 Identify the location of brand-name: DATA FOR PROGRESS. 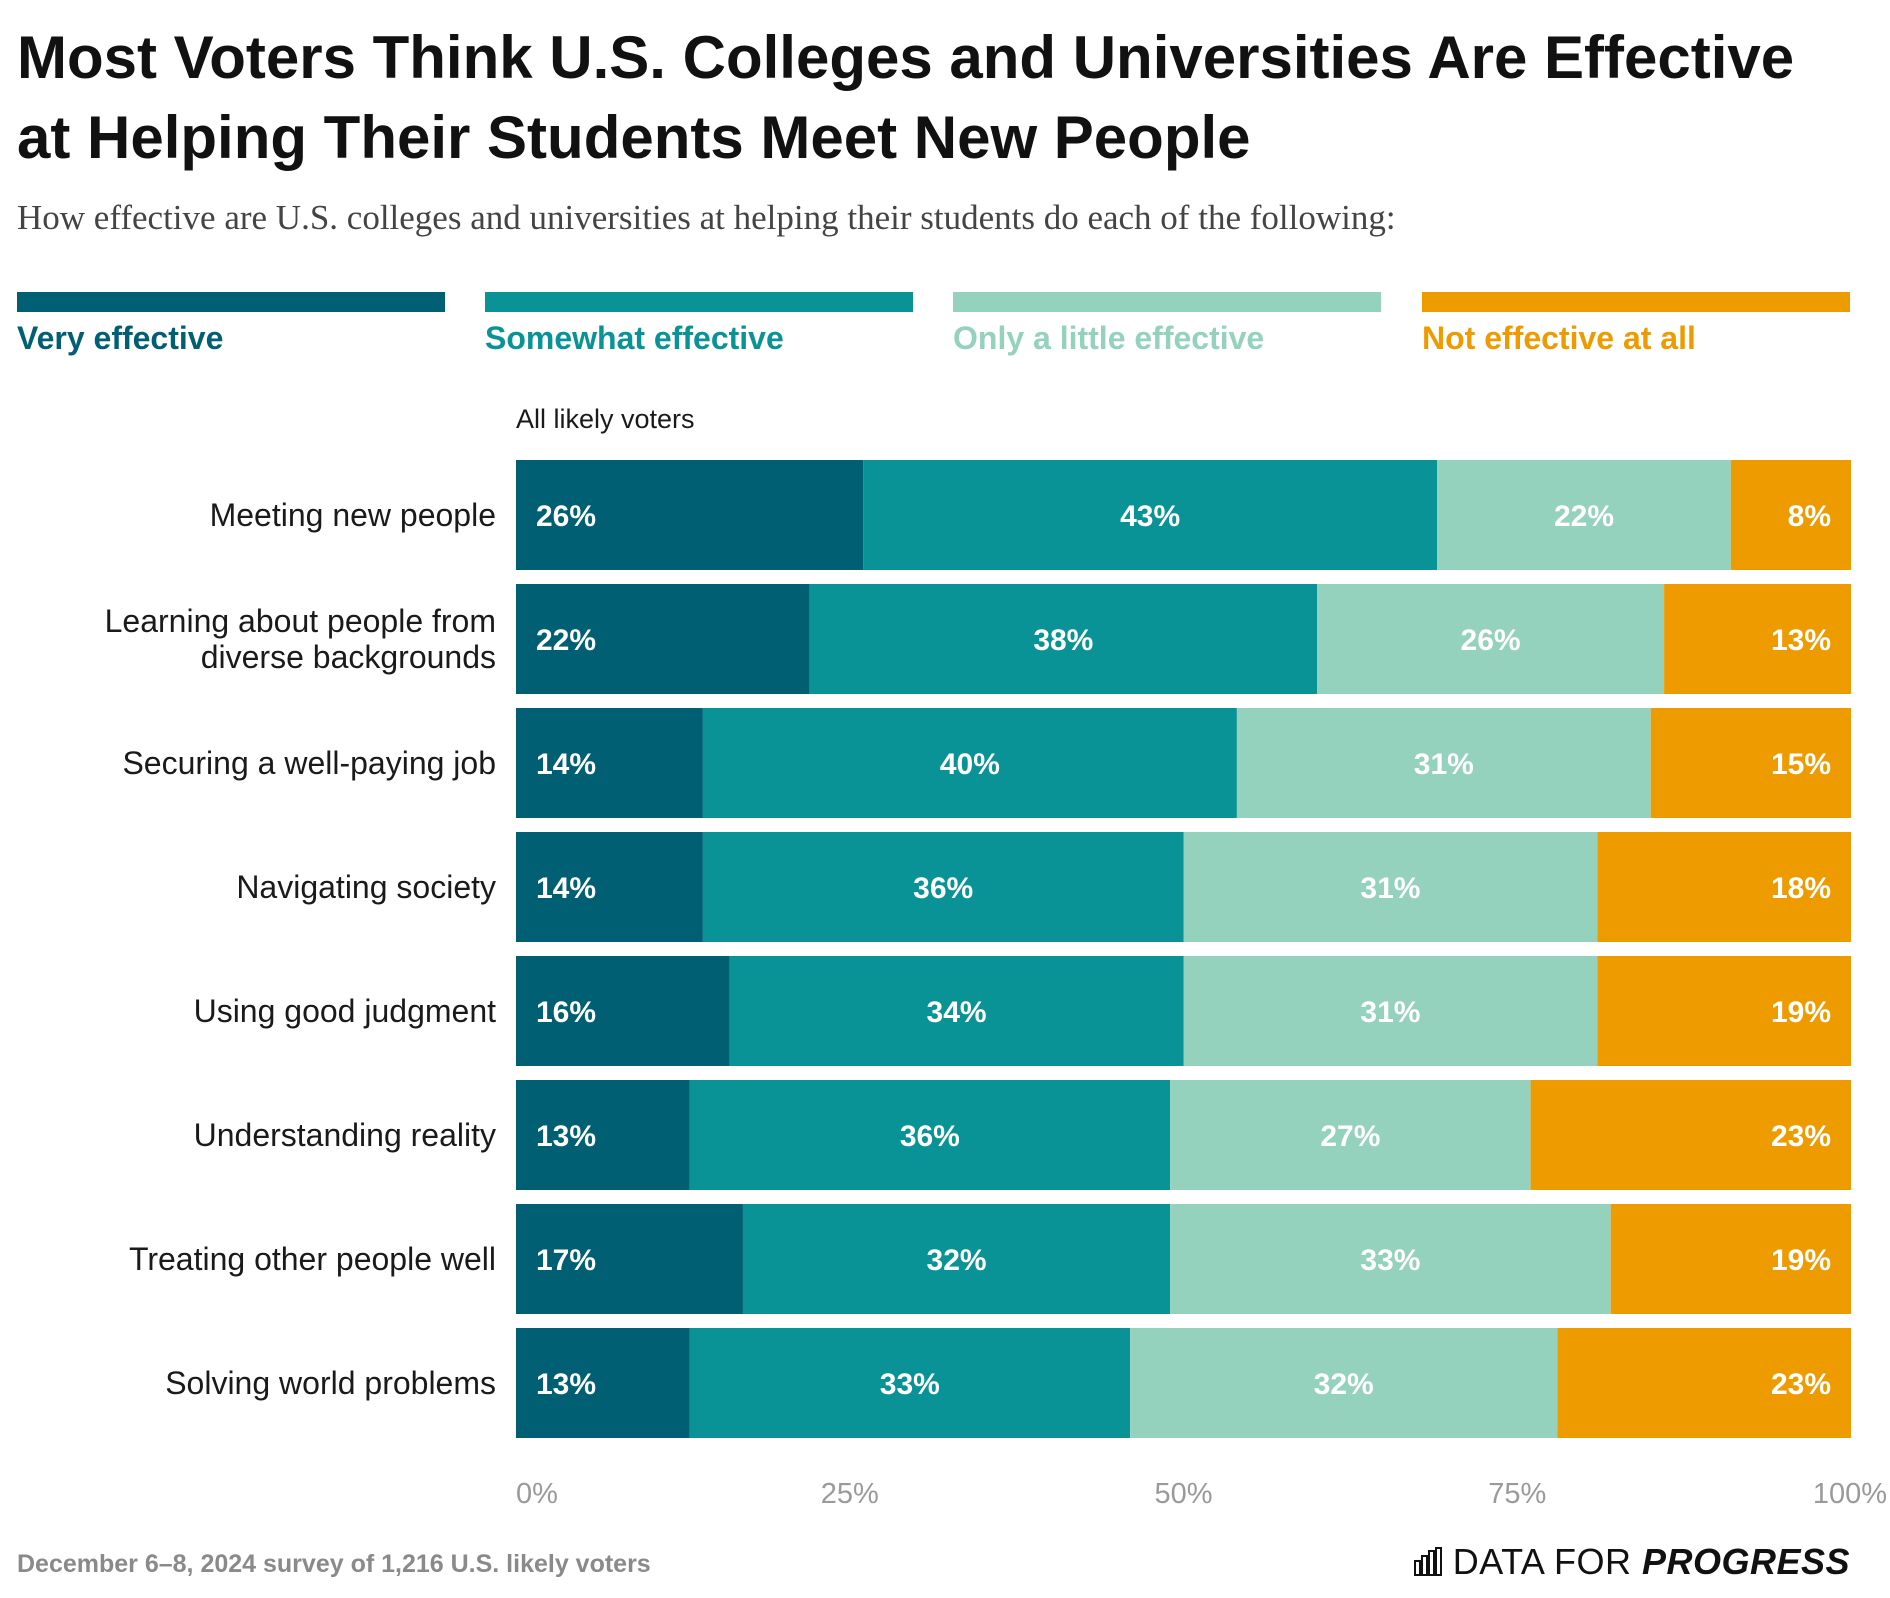
(1651, 1562).